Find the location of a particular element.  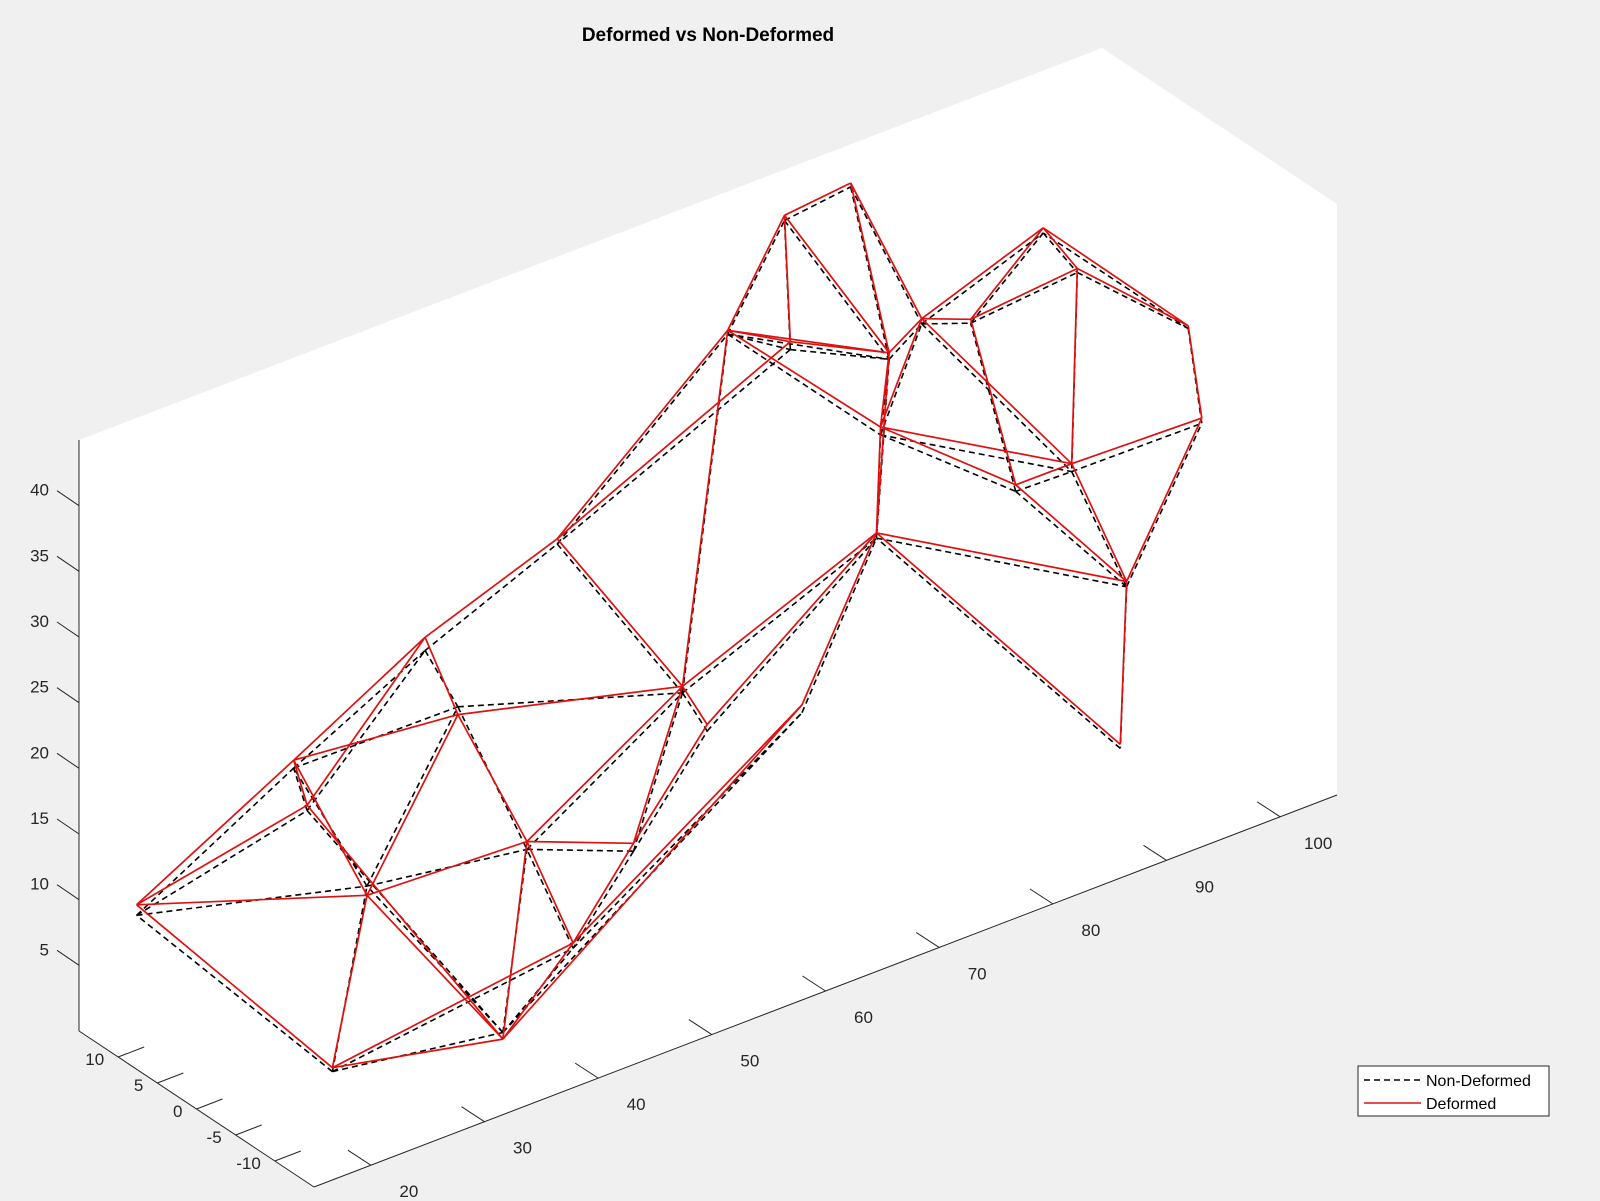

x-tick-label: 30 is located at coordinates (522, 1148).